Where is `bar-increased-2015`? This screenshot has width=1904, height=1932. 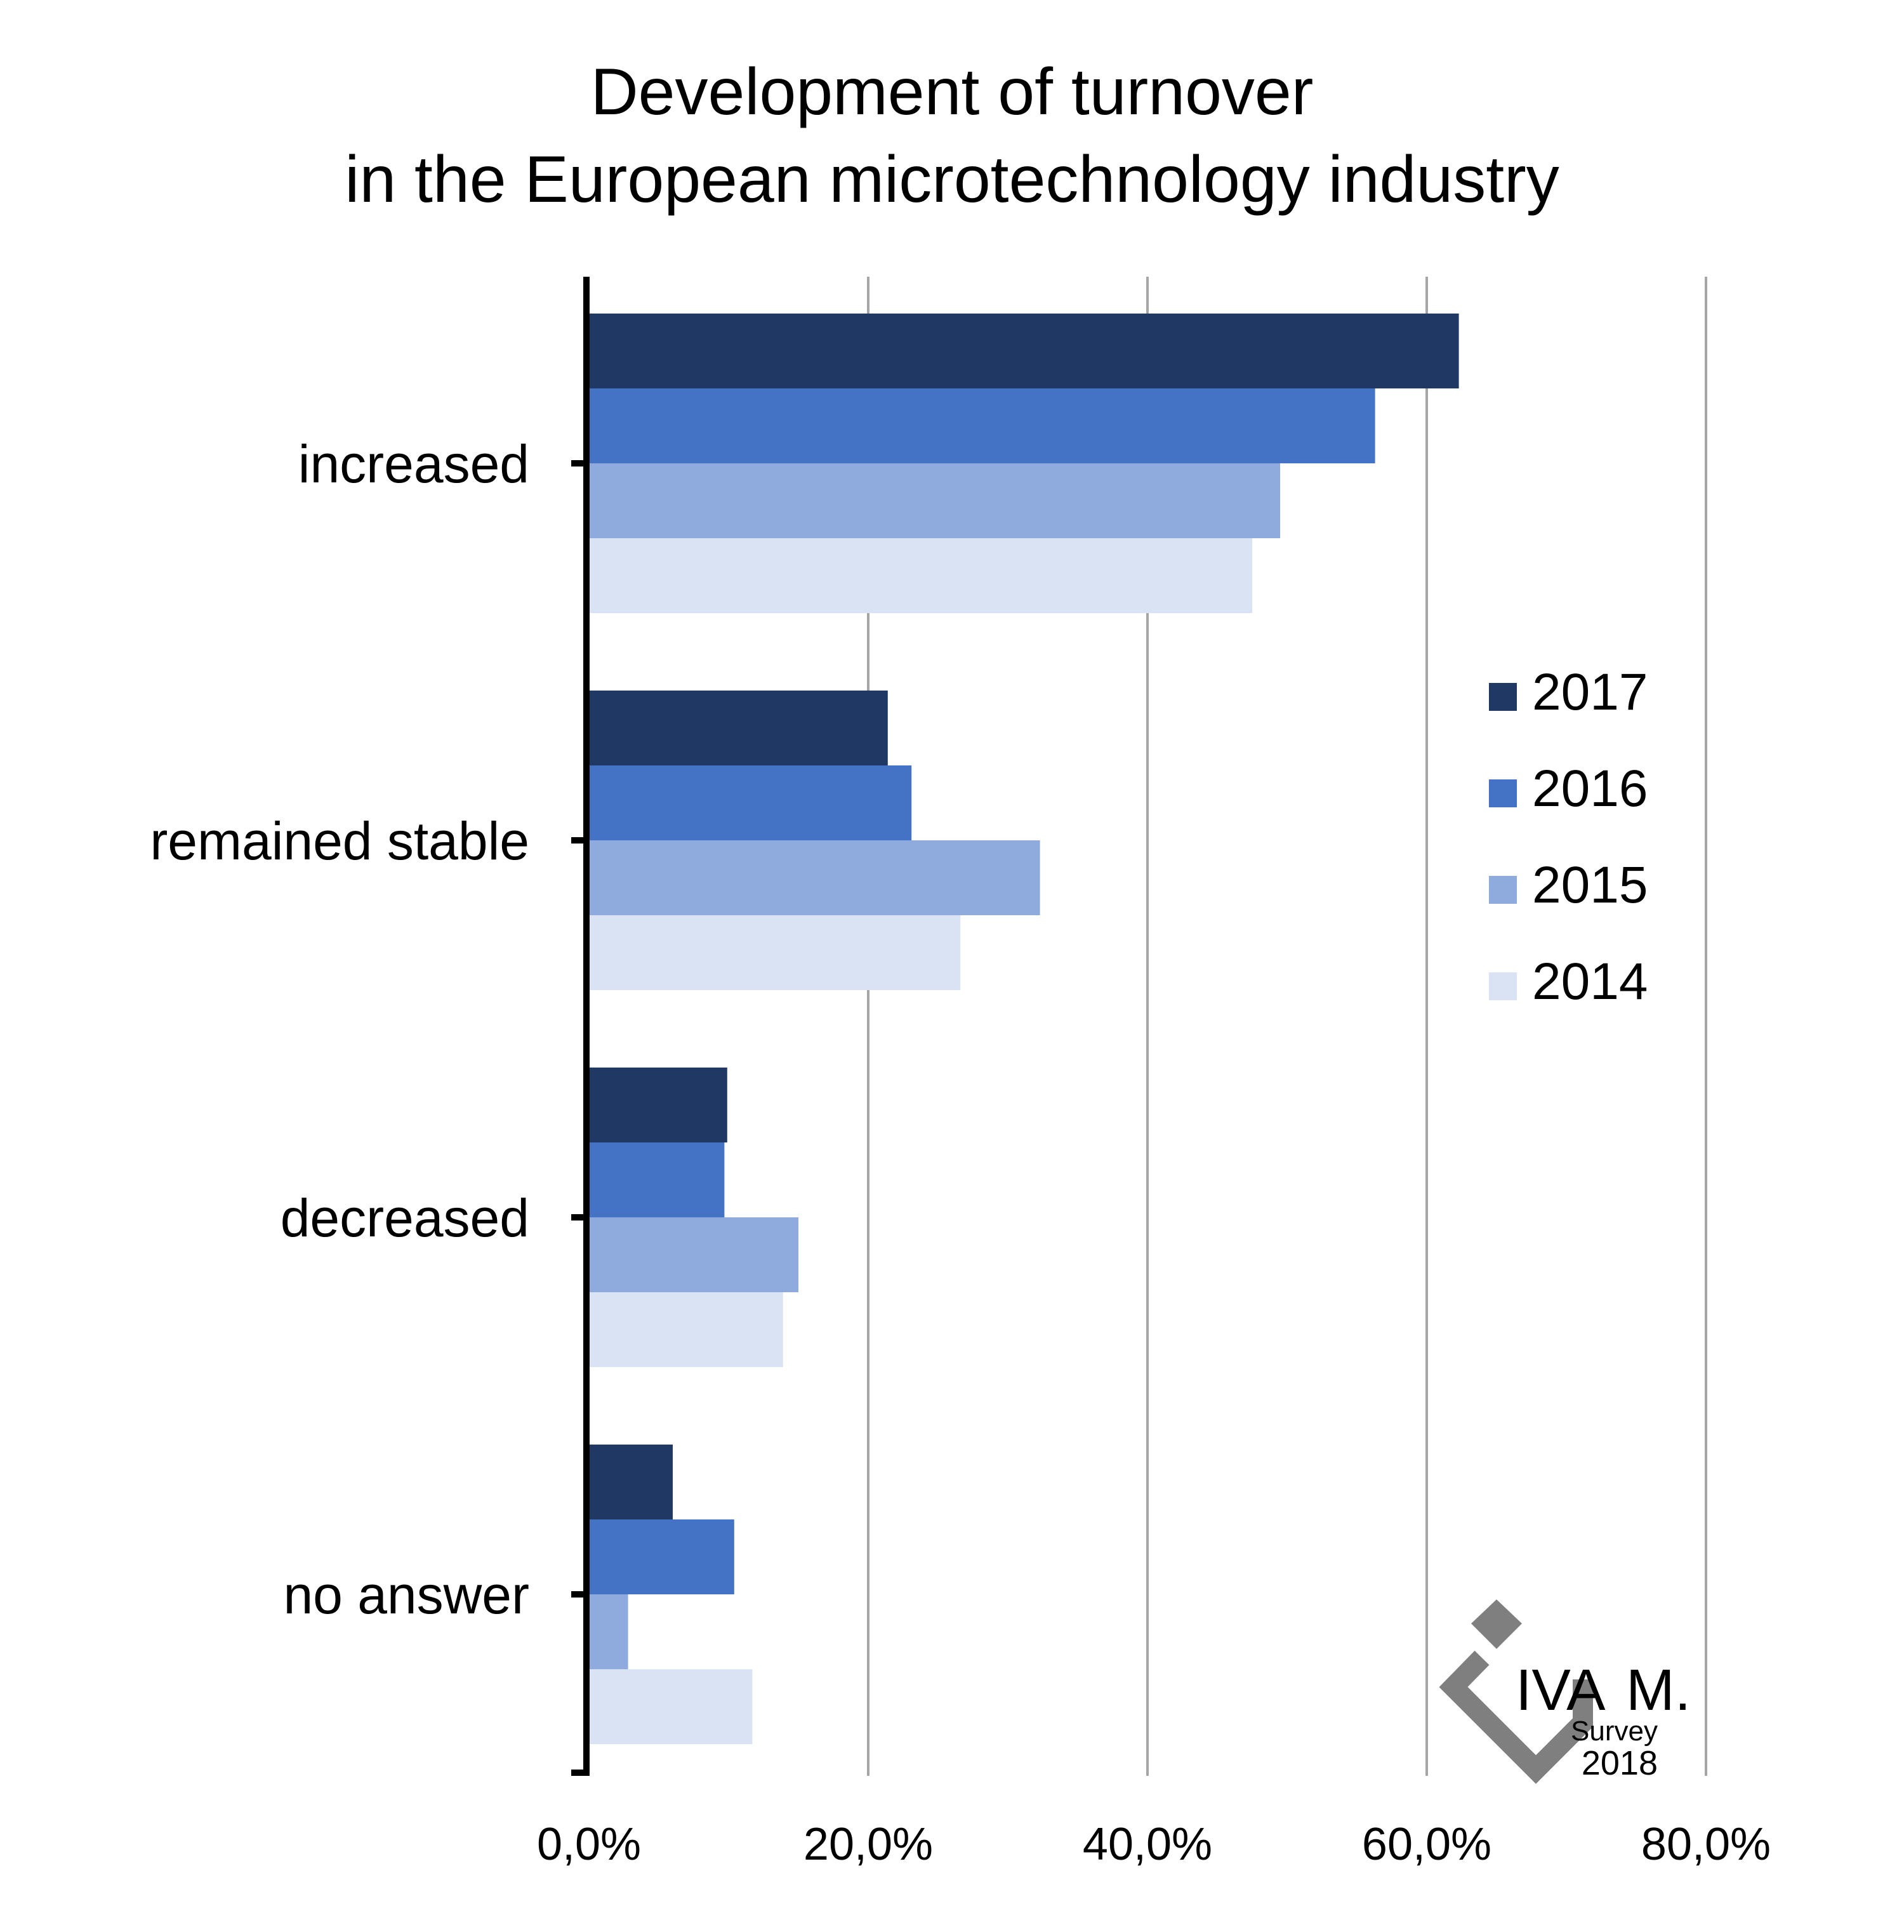
bar-increased-2015 is located at coordinates (935, 500).